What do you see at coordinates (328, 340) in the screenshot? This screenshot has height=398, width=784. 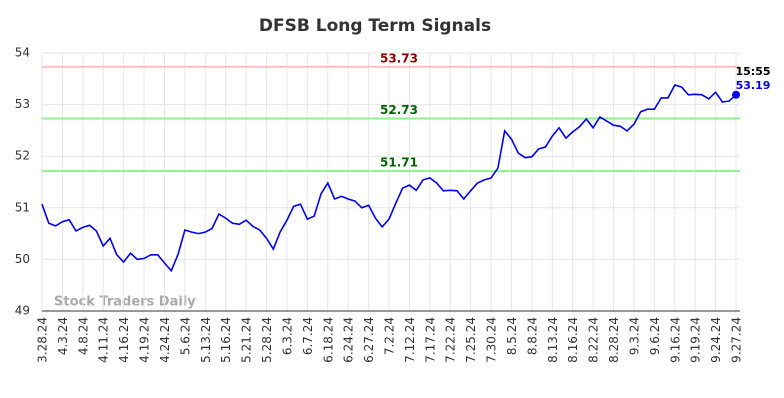 I see `x-tick-label: 6.18.24` at bounding box center [328, 340].